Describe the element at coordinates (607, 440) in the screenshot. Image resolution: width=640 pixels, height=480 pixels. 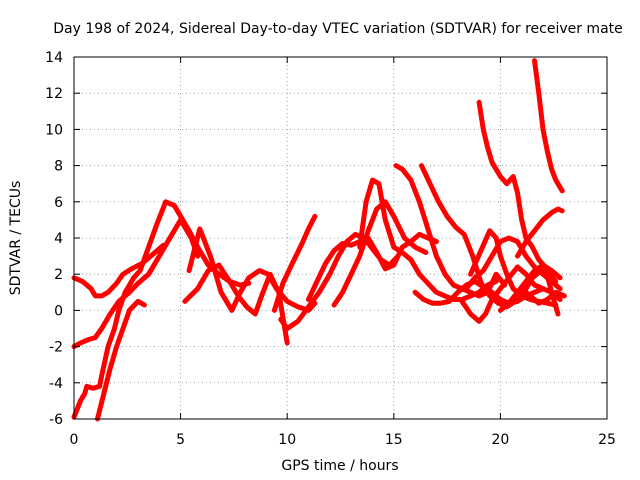
I see `x-tick-label: 25` at that location.